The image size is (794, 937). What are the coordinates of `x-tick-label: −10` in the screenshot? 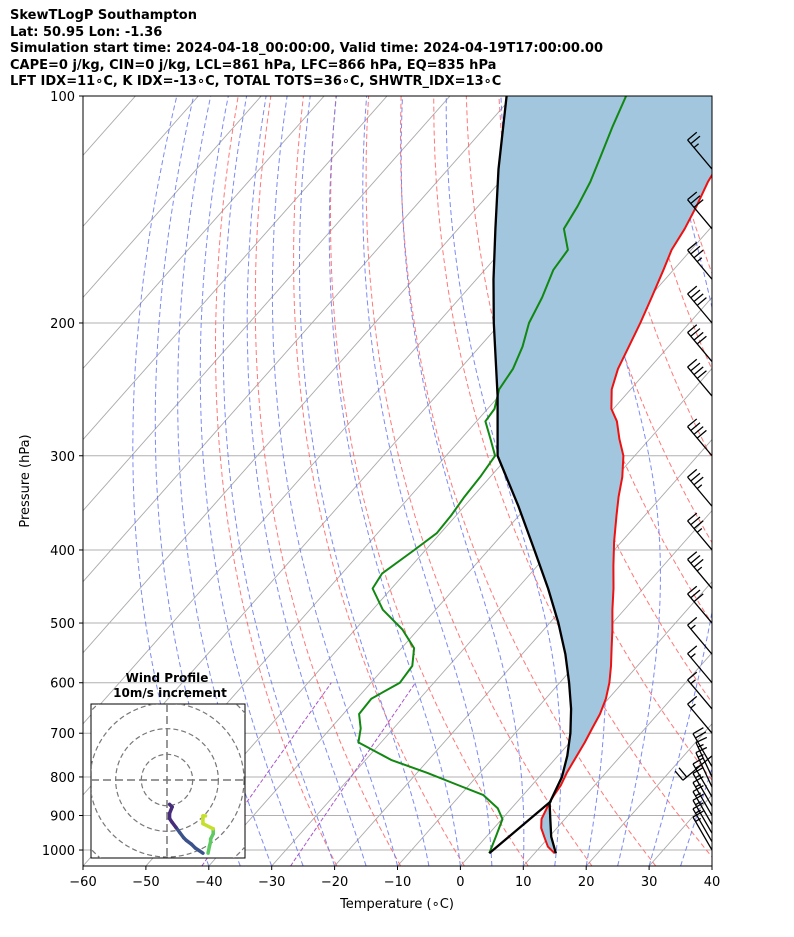 It's located at (397, 882).